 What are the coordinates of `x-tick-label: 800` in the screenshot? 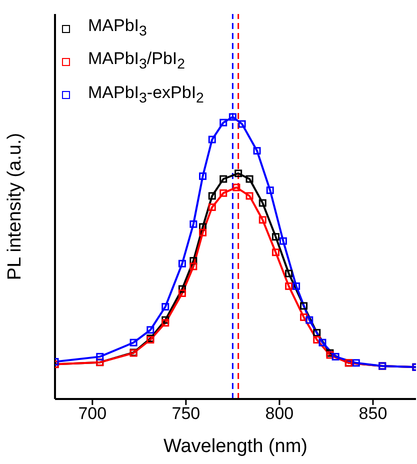 It's located at (279, 414).